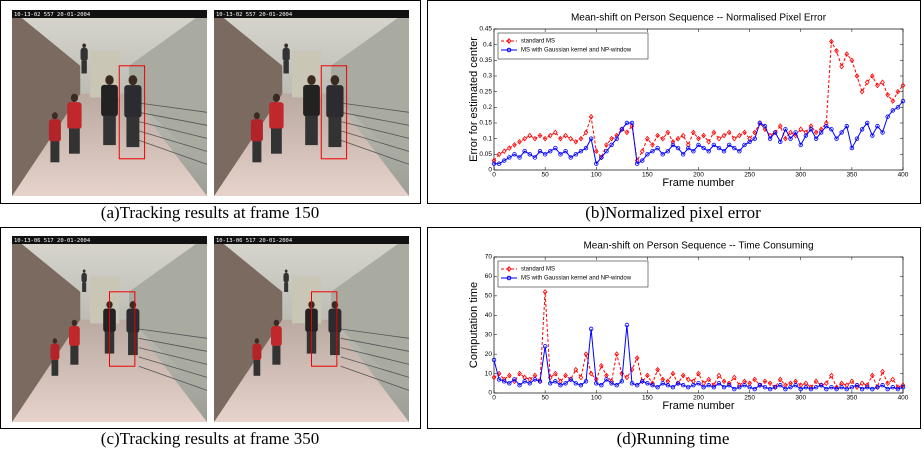  Describe the element at coordinates (903, 175) in the screenshot. I see `x-tick-label: 400` at that location.